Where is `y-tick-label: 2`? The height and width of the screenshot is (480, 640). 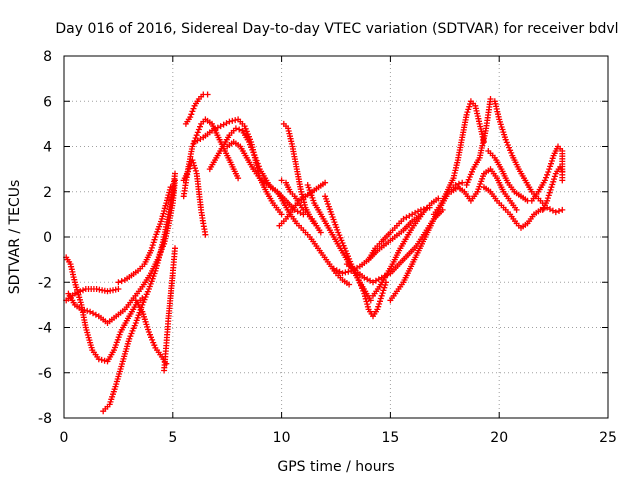 y-tick-label: 2 is located at coordinates (47, 193).